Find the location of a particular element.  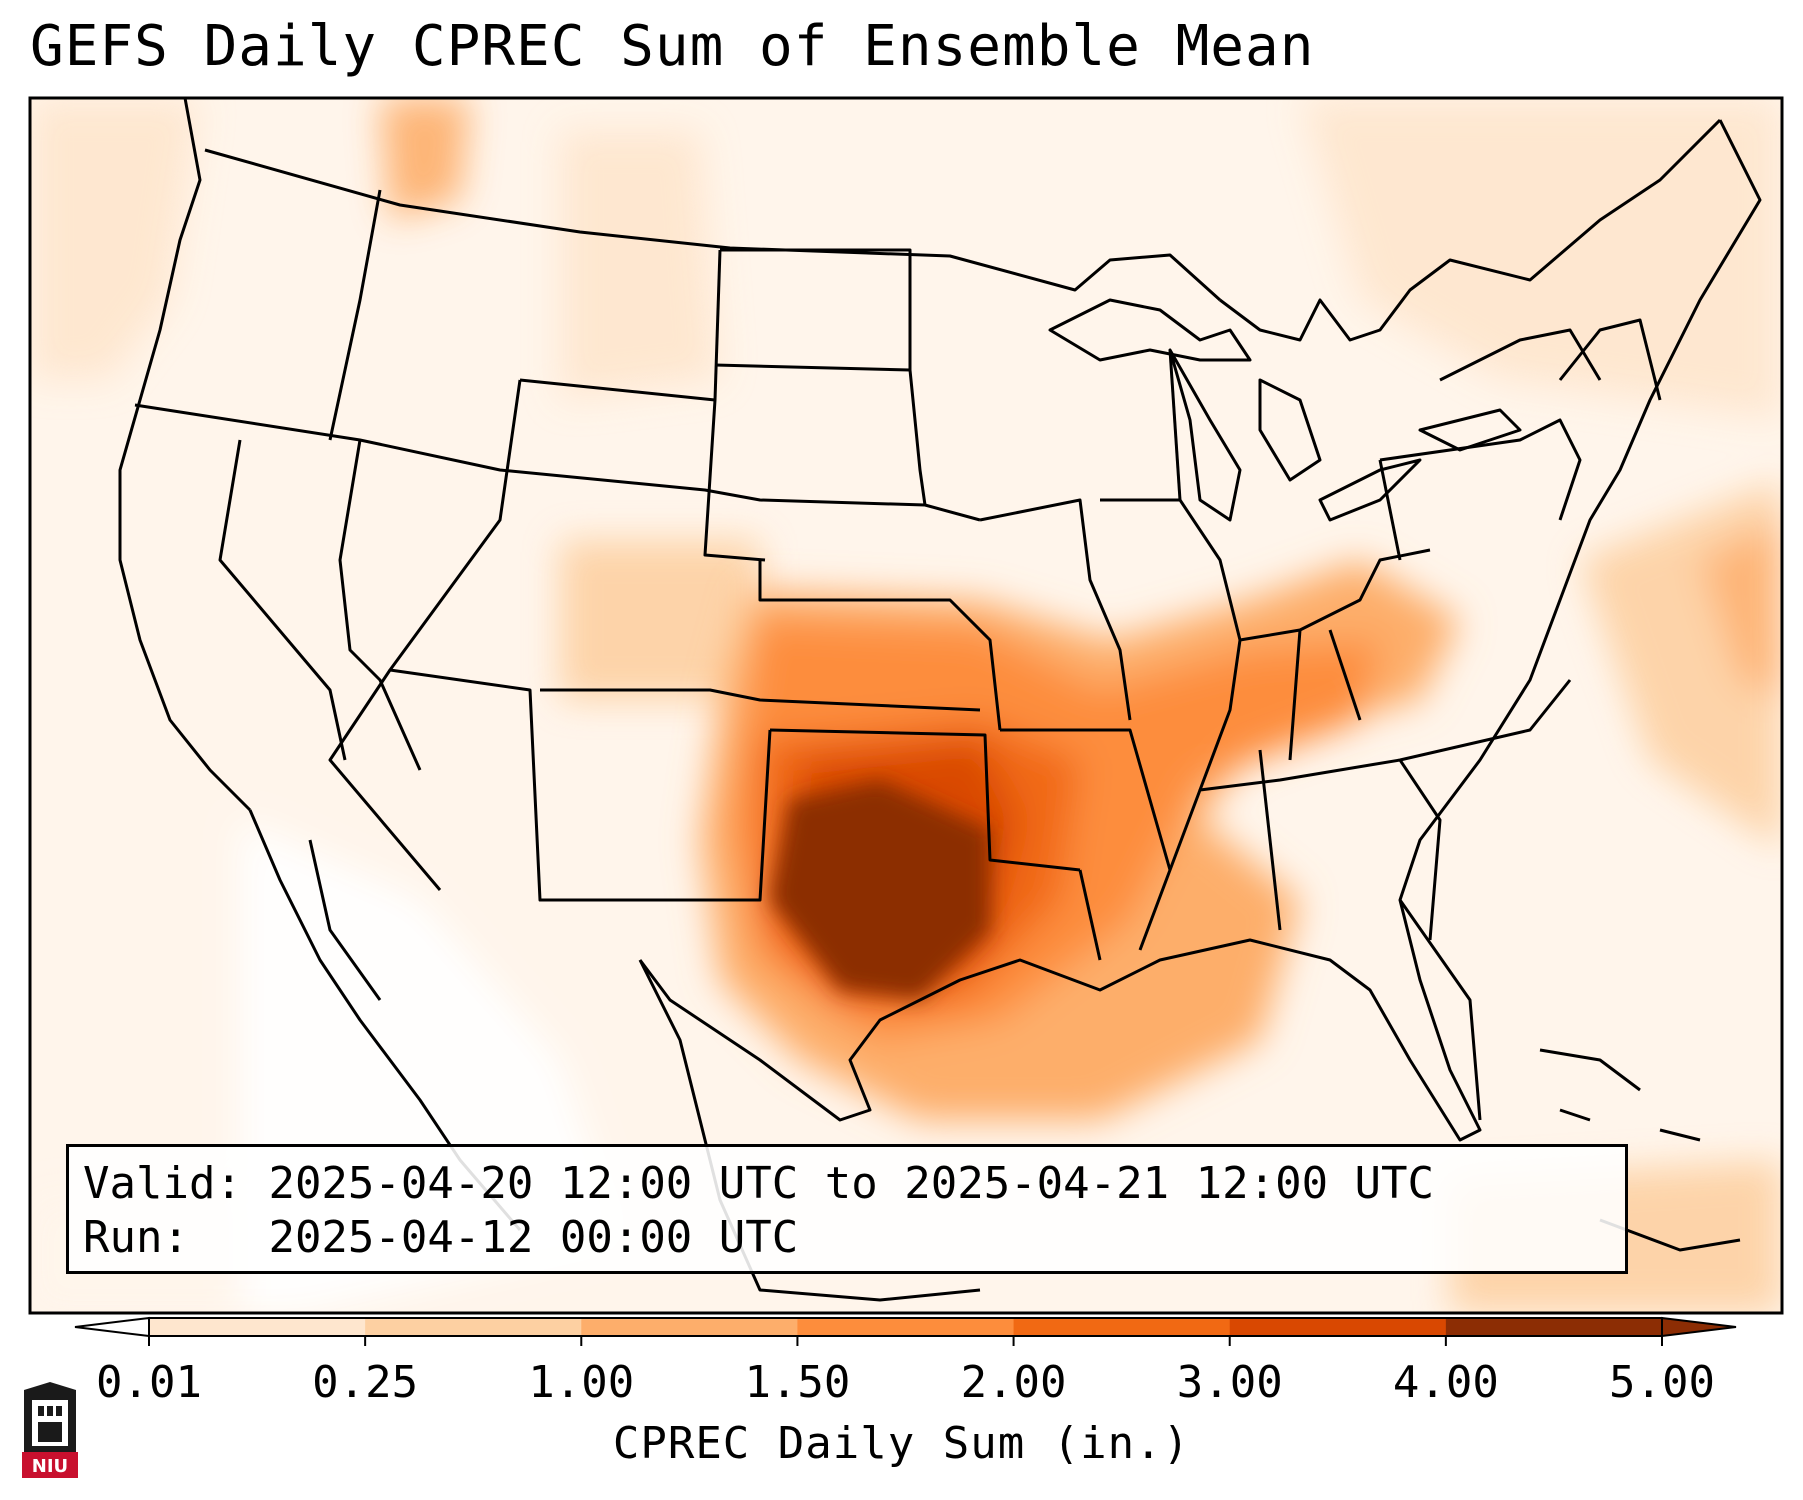

colorbar-tick-label: 1.50 is located at coordinates (797, 1382).